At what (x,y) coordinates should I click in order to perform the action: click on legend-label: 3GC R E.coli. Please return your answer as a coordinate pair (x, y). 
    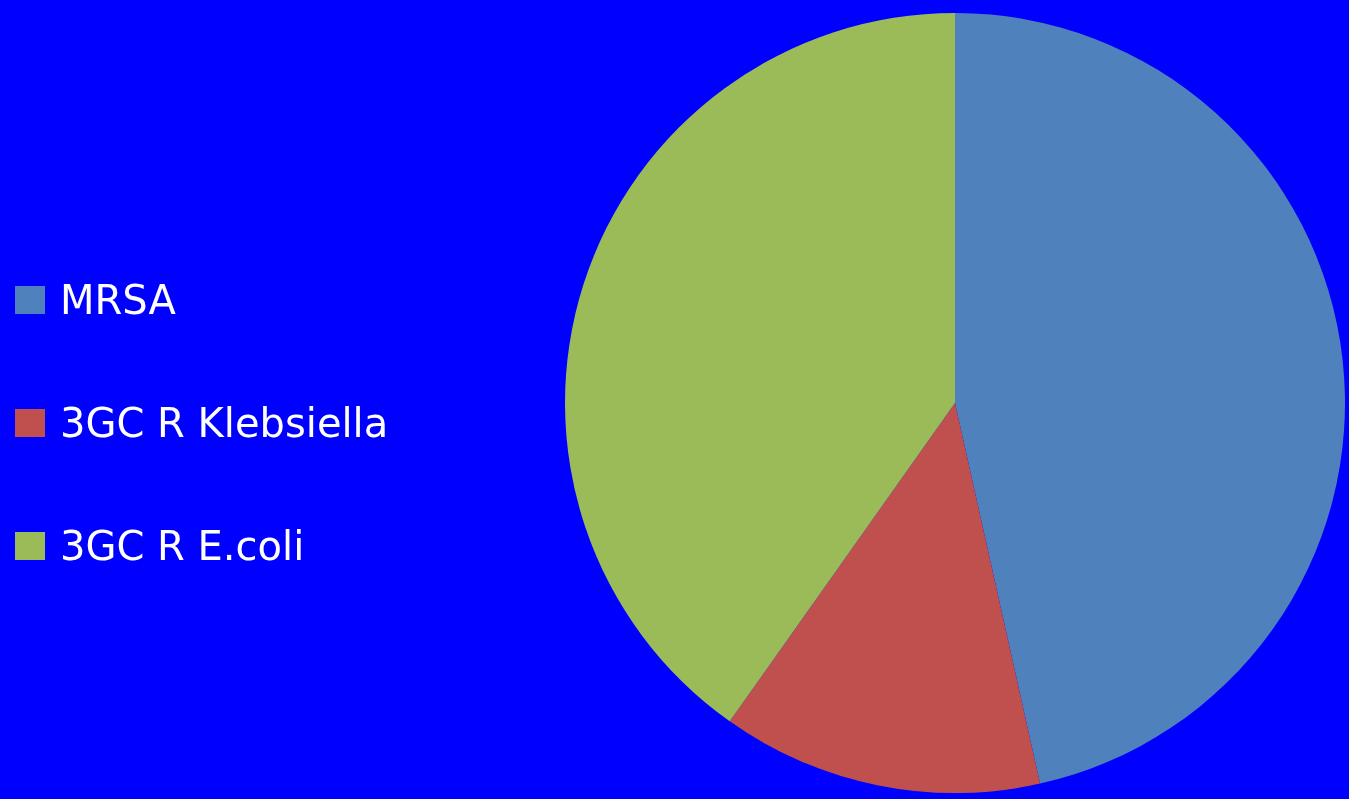
    Looking at the image, I should click on (182, 546).